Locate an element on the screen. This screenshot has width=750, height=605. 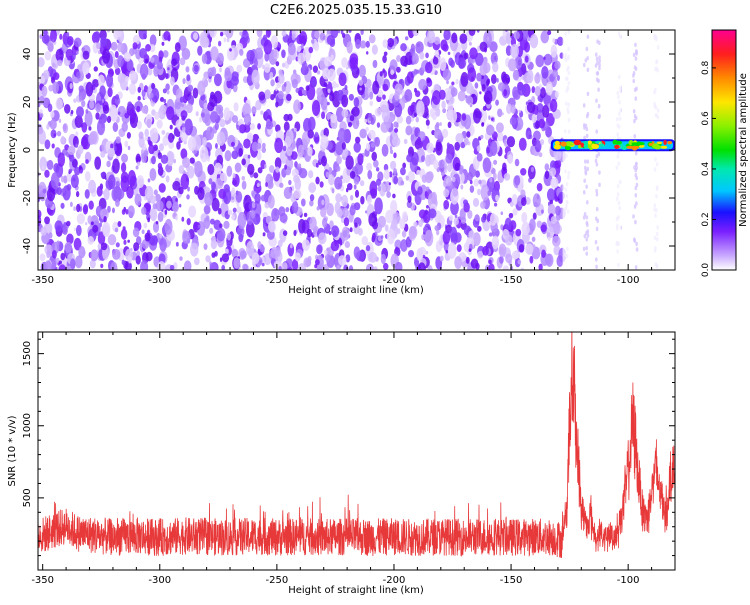
x-tick-label: -250 is located at coordinates (277, 280).